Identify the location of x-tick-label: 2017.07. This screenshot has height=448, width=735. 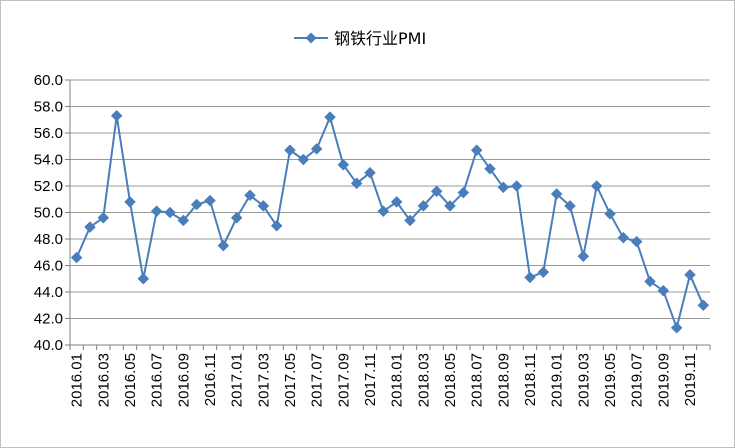
(317, 380).